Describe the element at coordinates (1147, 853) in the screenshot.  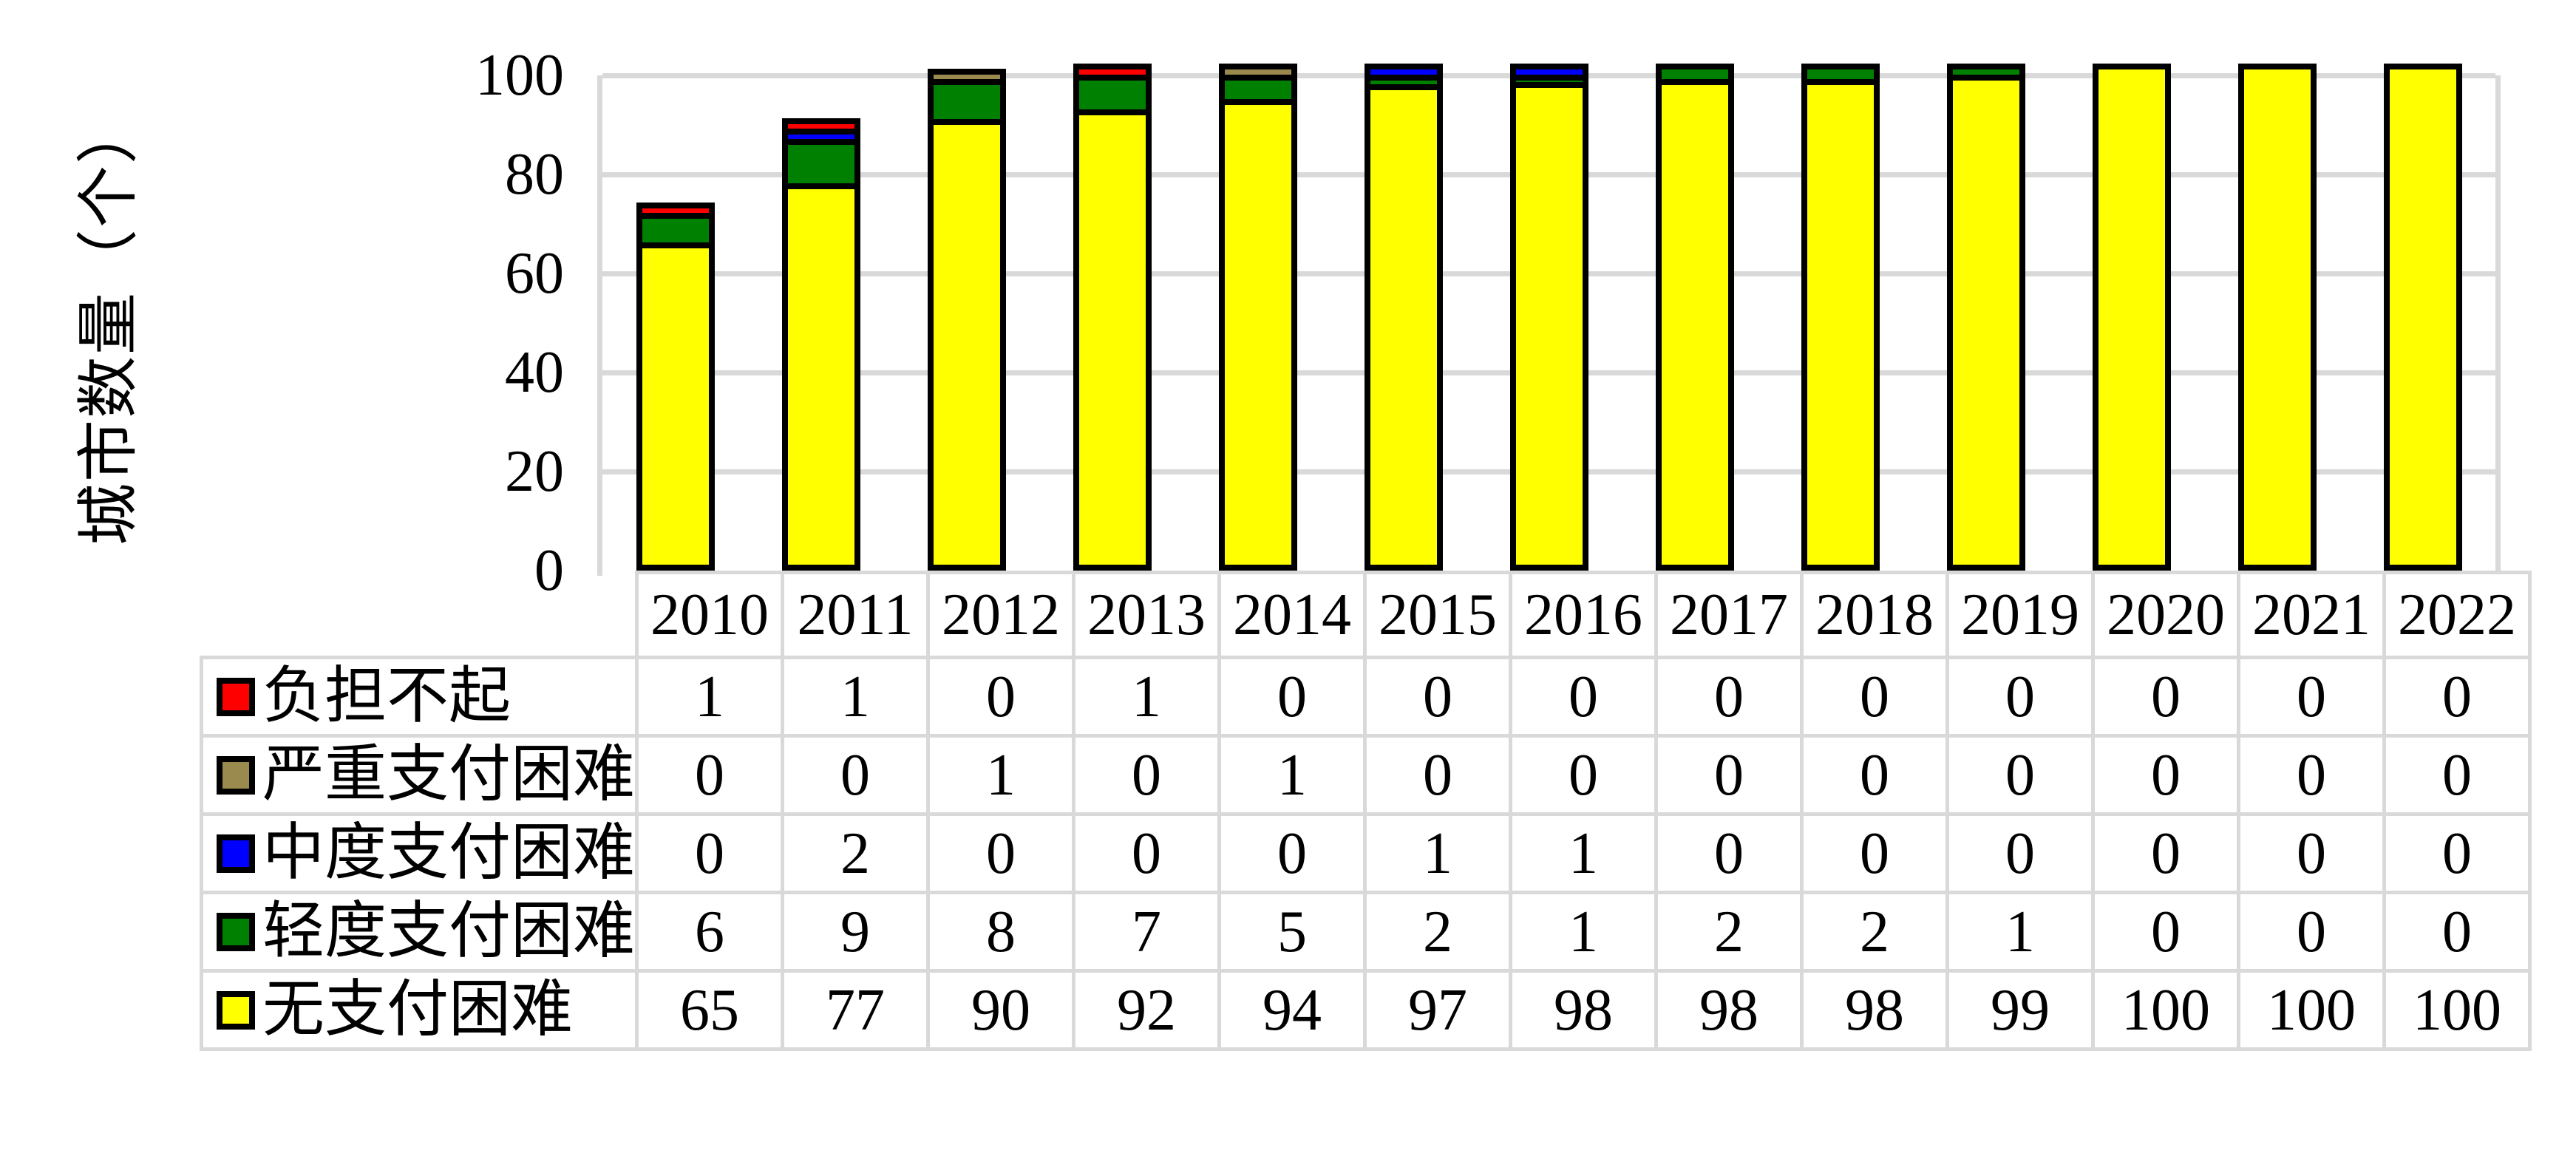
I see `value-cell-中度支付困难-2013: 0` at that location.